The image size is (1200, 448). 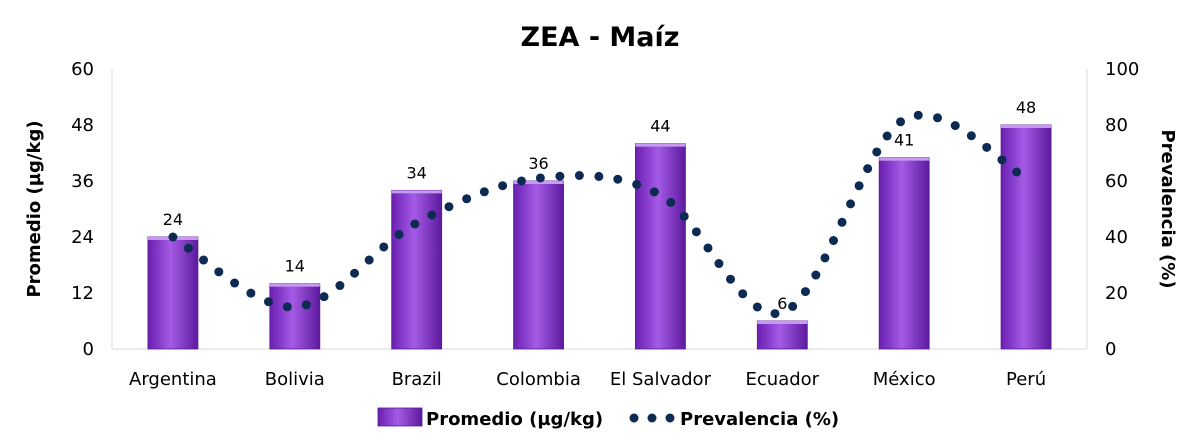 I want to click on y-axis-ticks: 0 12 24 36 48 60, so click(x=82, y=209).